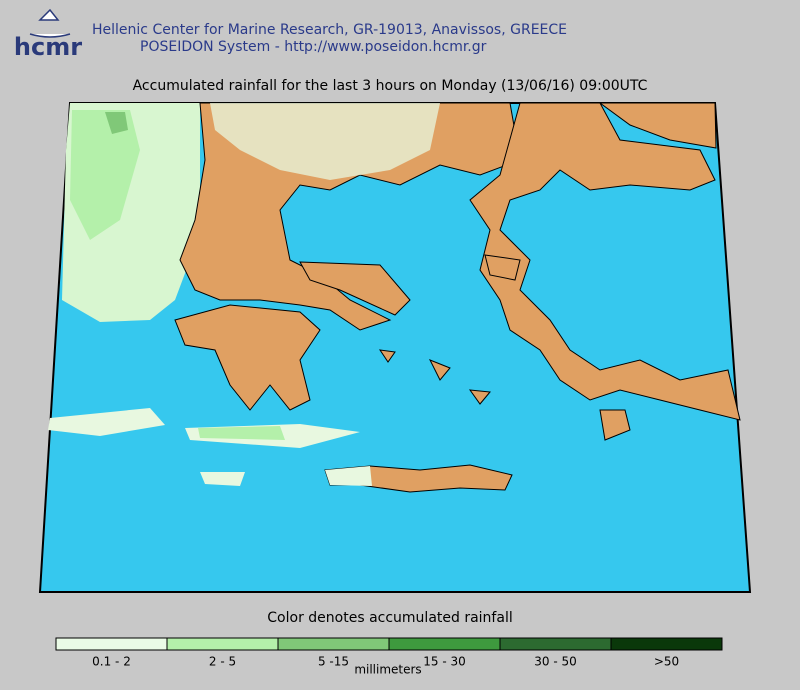 The width and height of the screenshot is (800, 690). What do you see at coordinates (48, 47) in the screenshot?
I see `logo-text: hcmr` at bounding box center [48, 47].